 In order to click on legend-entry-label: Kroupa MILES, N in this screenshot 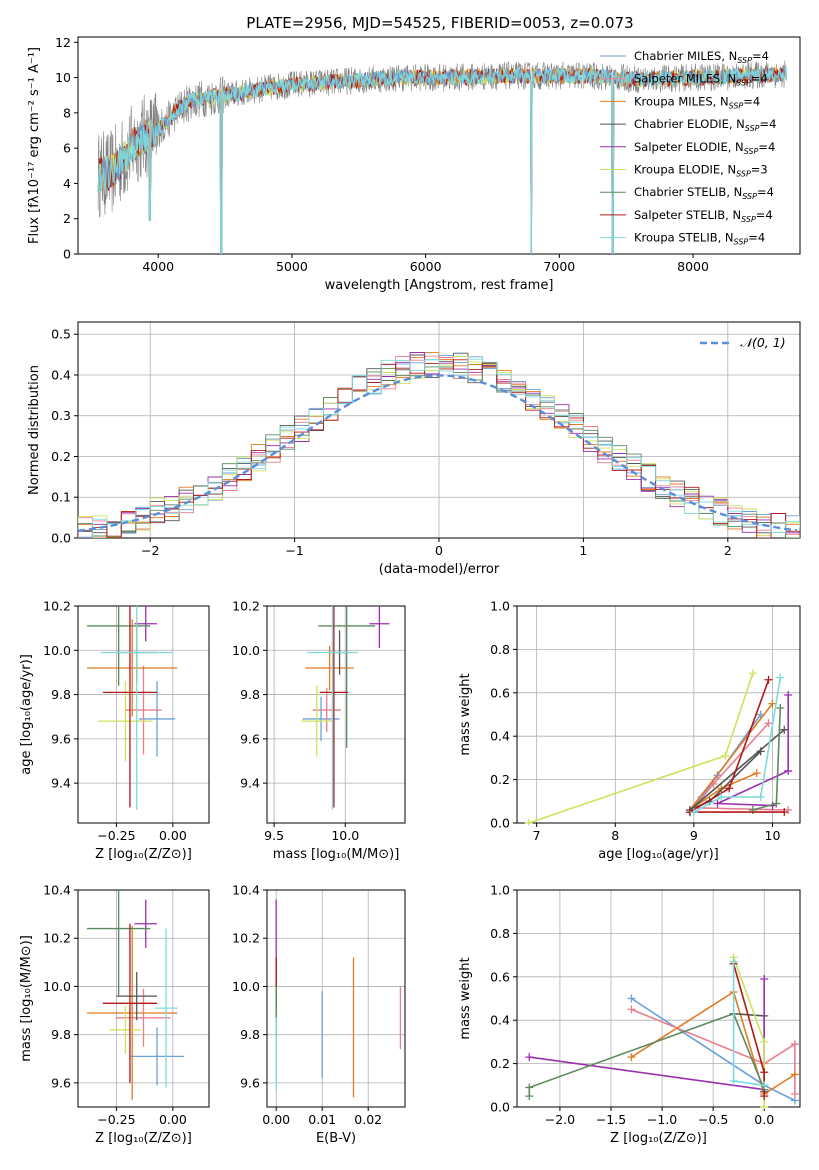, I will do `click(681, 101)`.